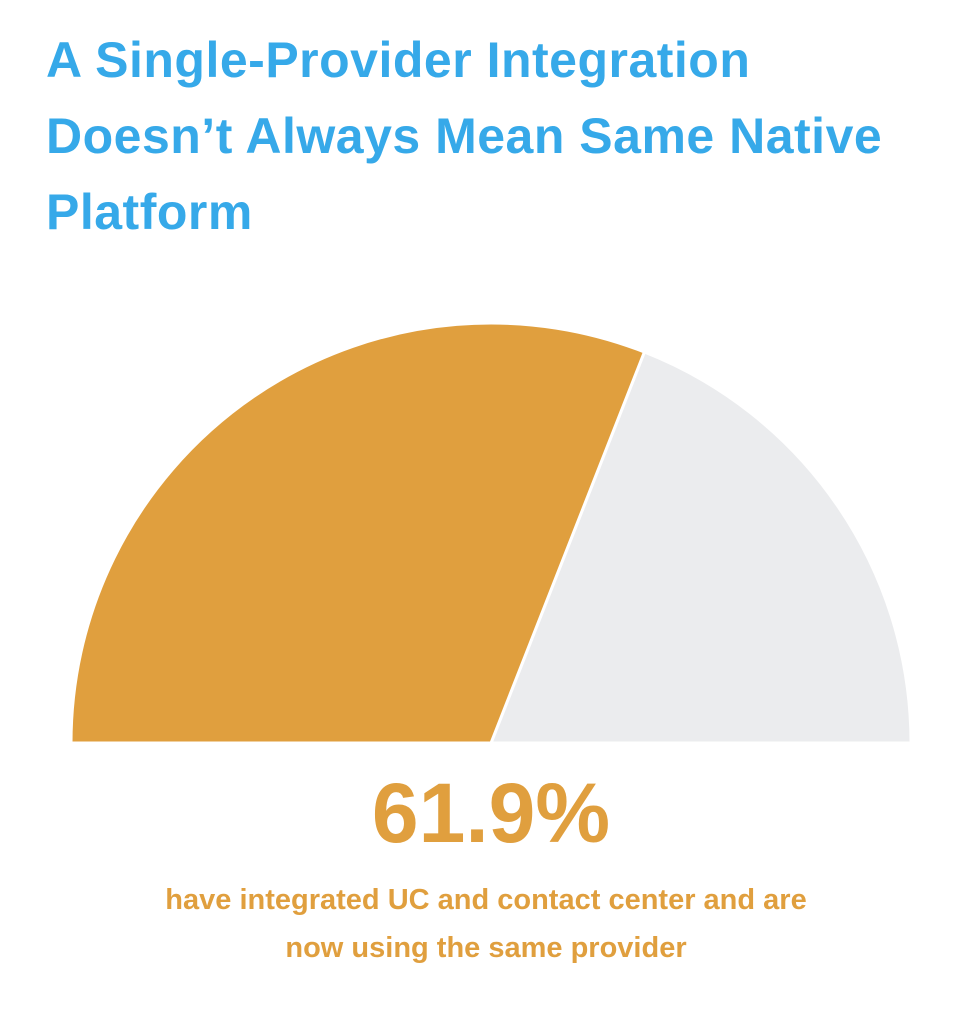 Image resolution: width=968 pixels, height=1024 pixels. I want to click on value-label: 61.9%, so click(491, 813).